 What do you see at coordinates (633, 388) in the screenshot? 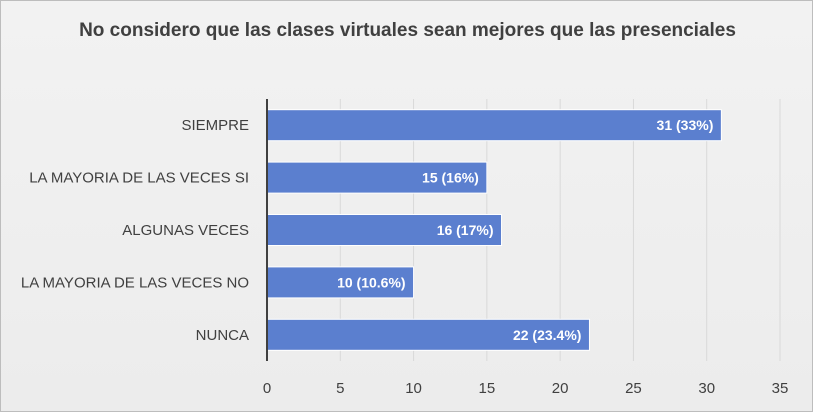
I see `x-tick-label: 25` at bounding box center [633, 388].